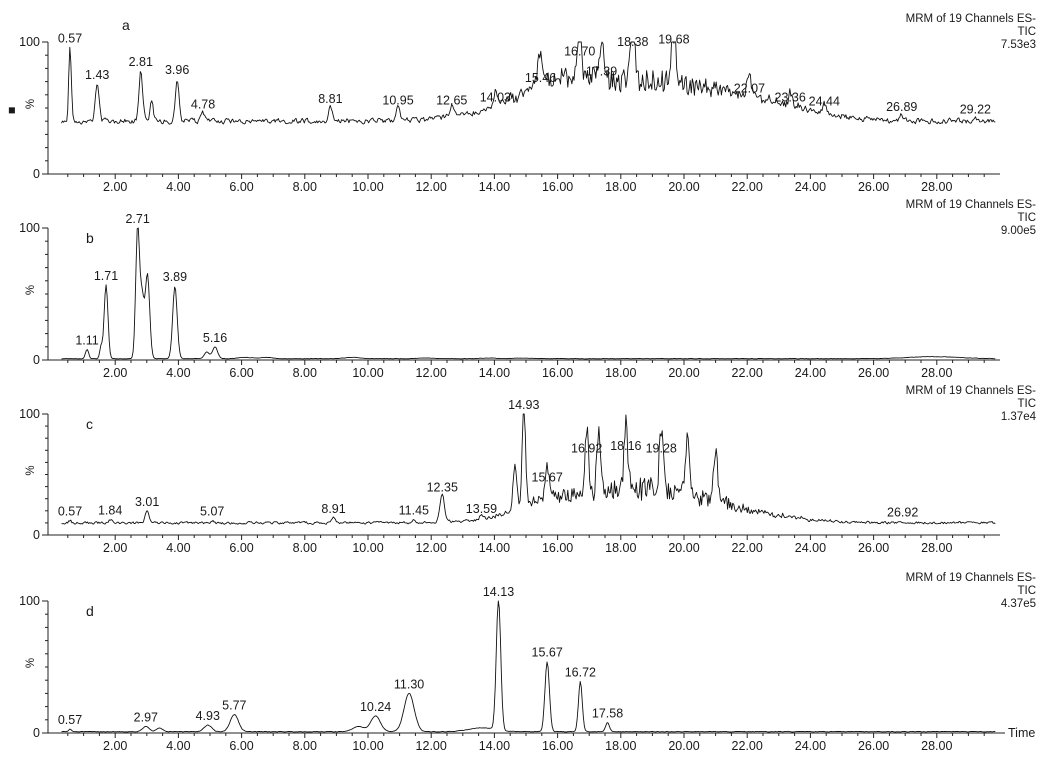  What do you see at coordinates (683, 746) in the screenshot?
I see `panel-d-x-tick-label: 20.00` at bounding box center [683, 746].